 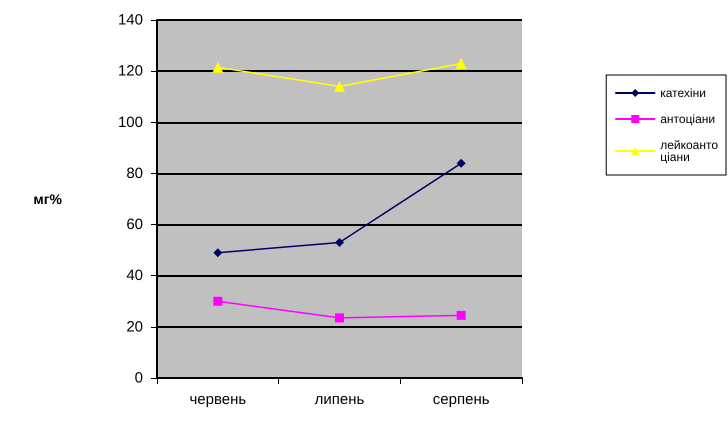 I want to click on y-tick-label: 140, so click(x=130, y=20).